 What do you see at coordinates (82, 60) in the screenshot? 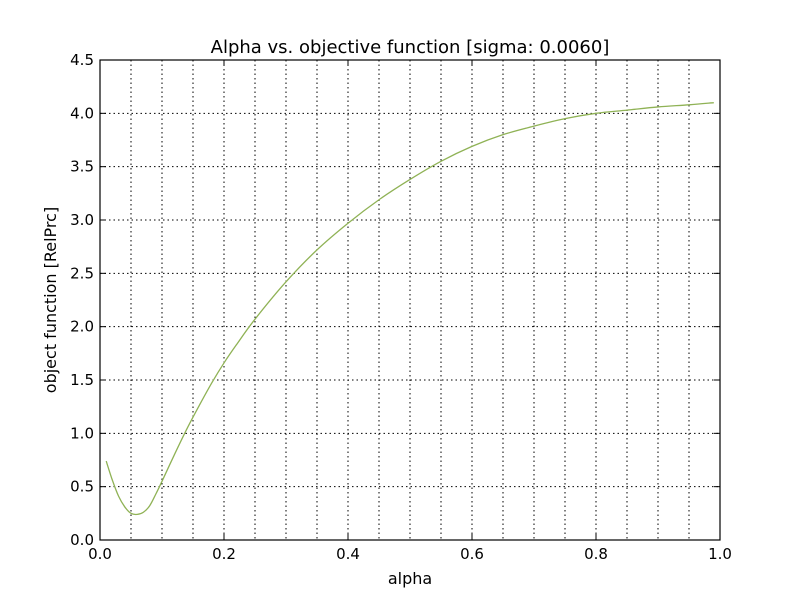
I see `y-tick-label: 4.5` at bounding box center [82, 60].